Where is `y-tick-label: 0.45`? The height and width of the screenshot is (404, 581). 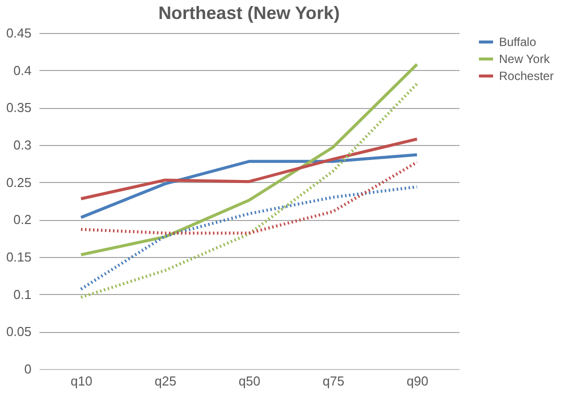 y-tick-label: 0.45 is located at coordinates (19, 33).